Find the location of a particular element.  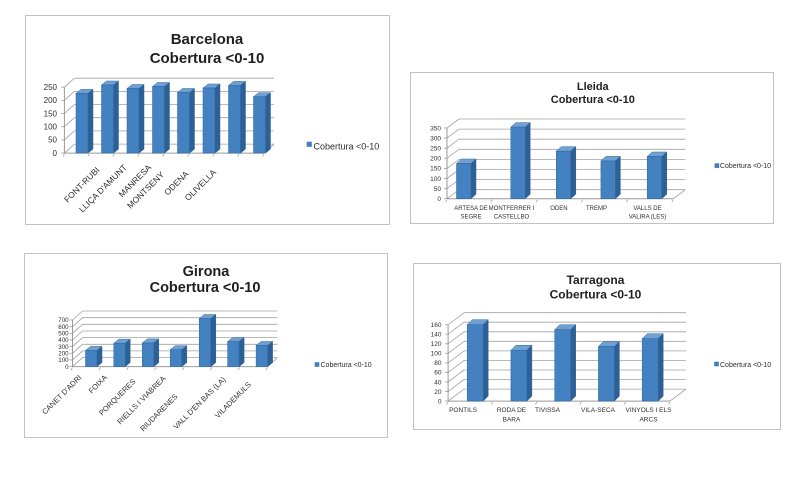

svg-text: OLIVELLA is located at coordinates (201, 185).